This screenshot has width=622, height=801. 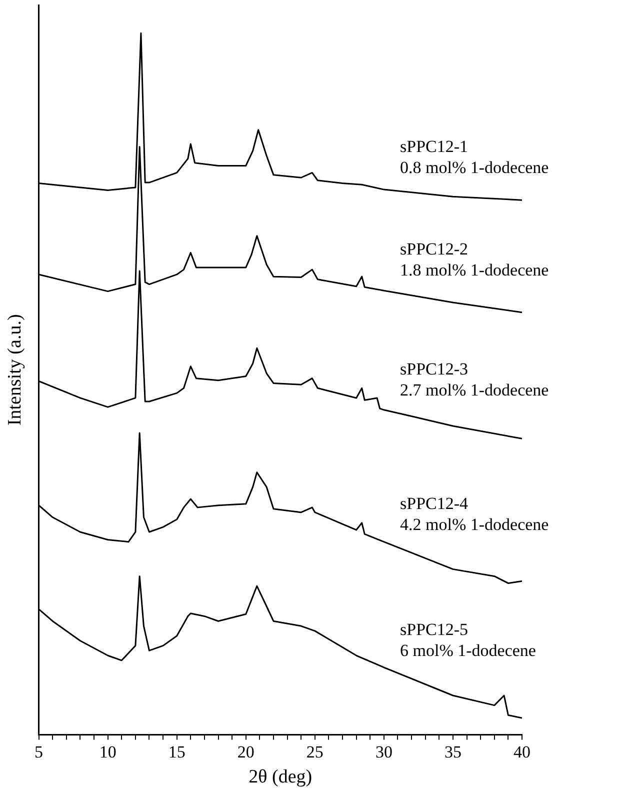 I want to click on x-tick-label: 20, so click(x=245, y=752).